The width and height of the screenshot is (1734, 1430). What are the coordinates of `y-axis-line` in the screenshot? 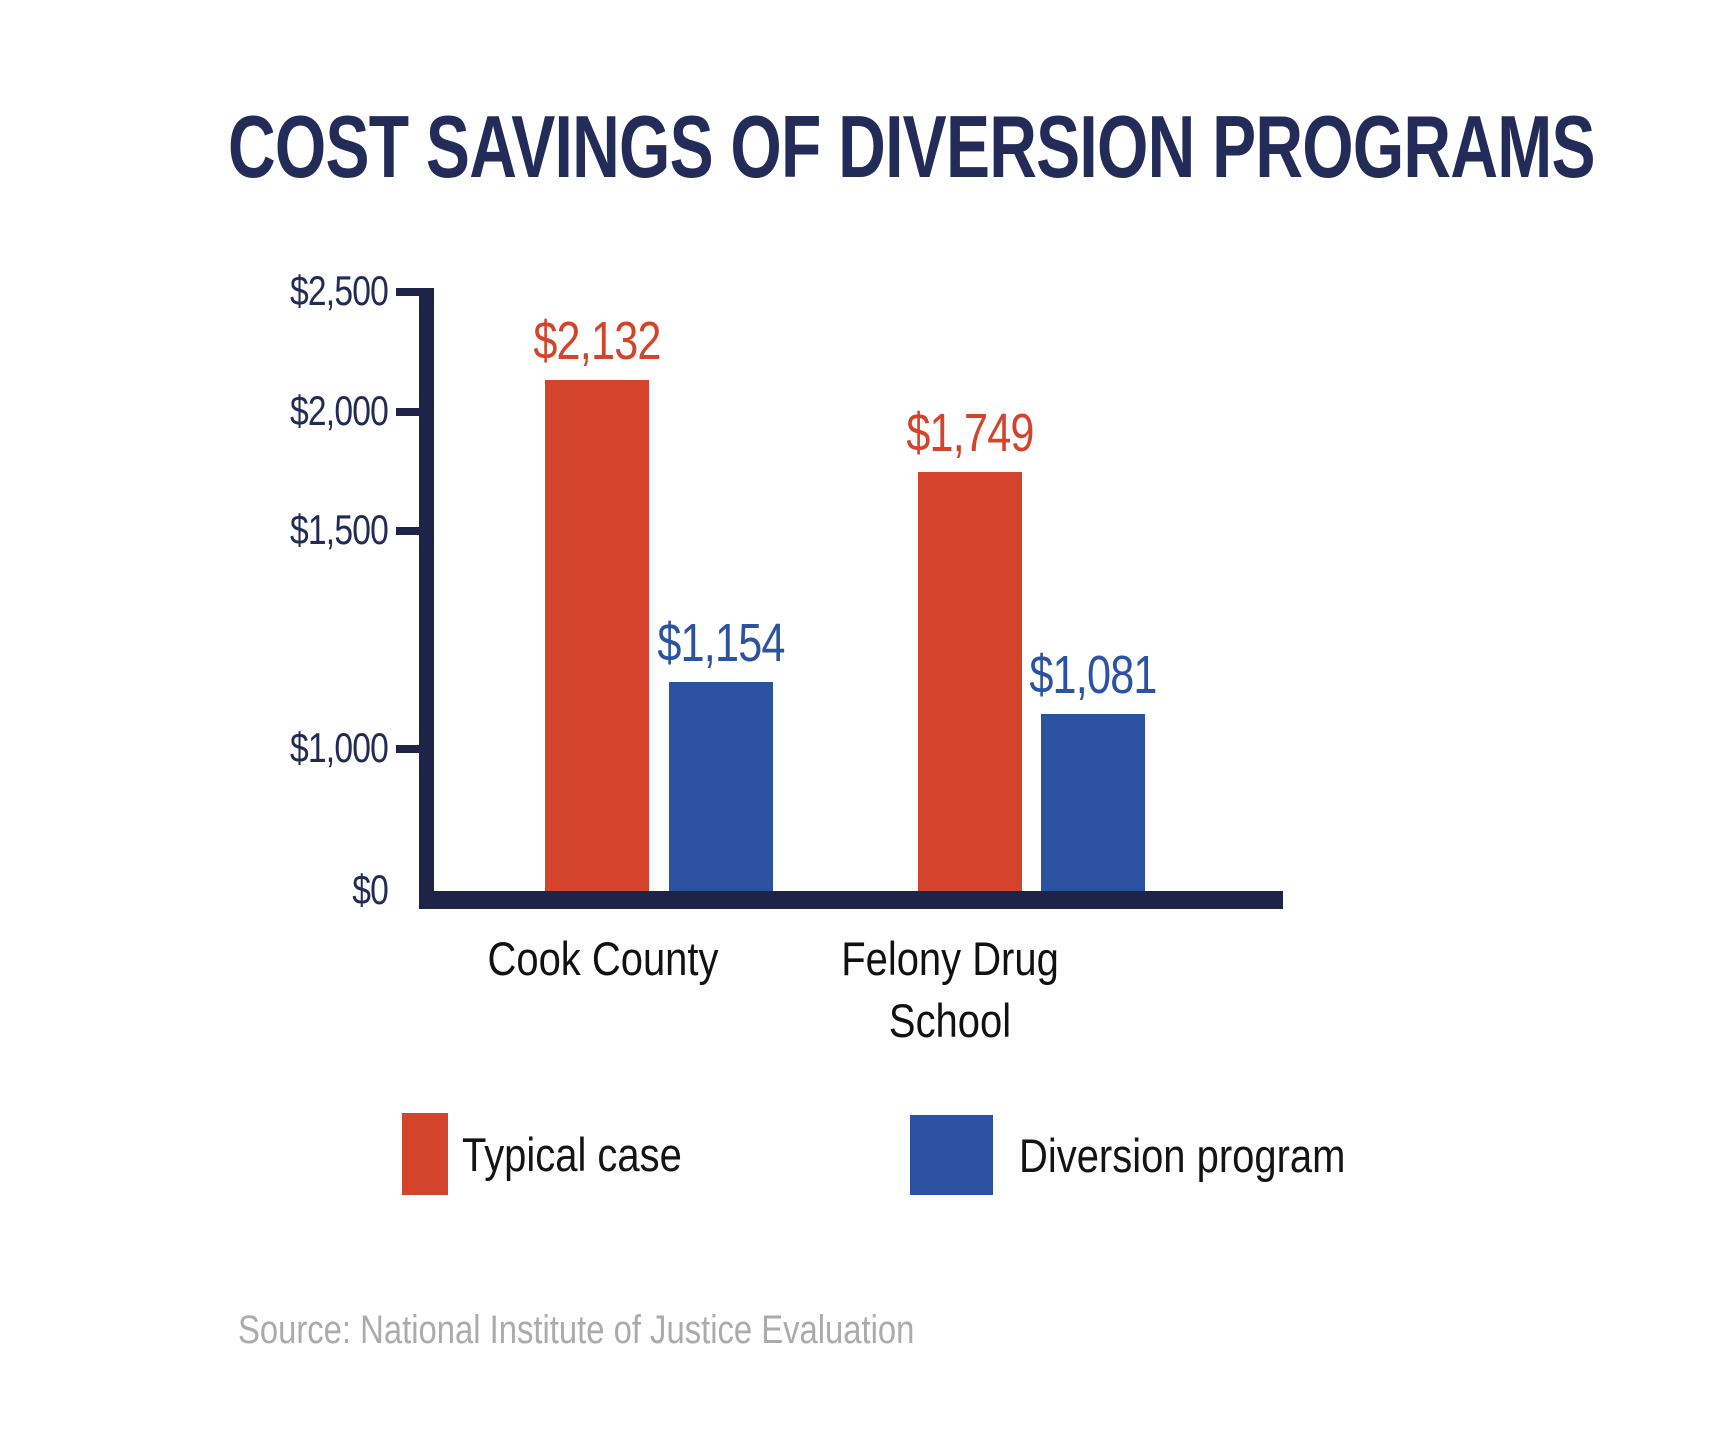 It's located at (426, 598).